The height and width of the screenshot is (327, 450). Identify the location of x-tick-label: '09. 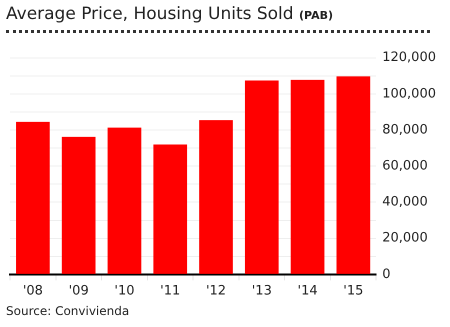
(78, 291).